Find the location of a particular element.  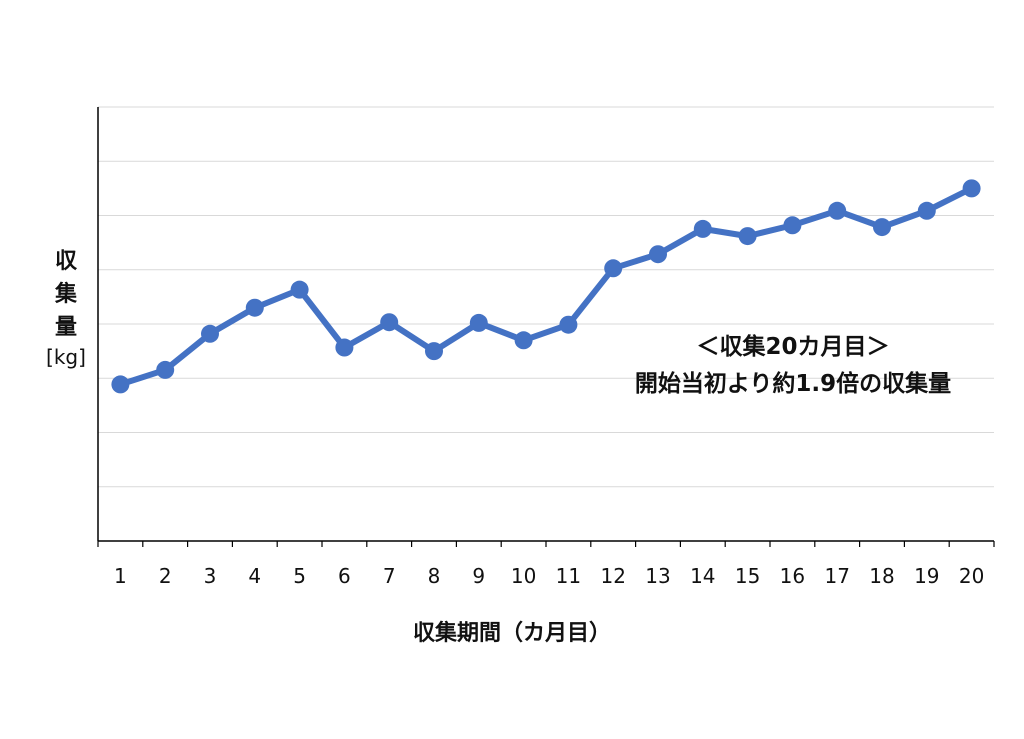

x-tick-label: 19 is located at coordinates (926, 576).